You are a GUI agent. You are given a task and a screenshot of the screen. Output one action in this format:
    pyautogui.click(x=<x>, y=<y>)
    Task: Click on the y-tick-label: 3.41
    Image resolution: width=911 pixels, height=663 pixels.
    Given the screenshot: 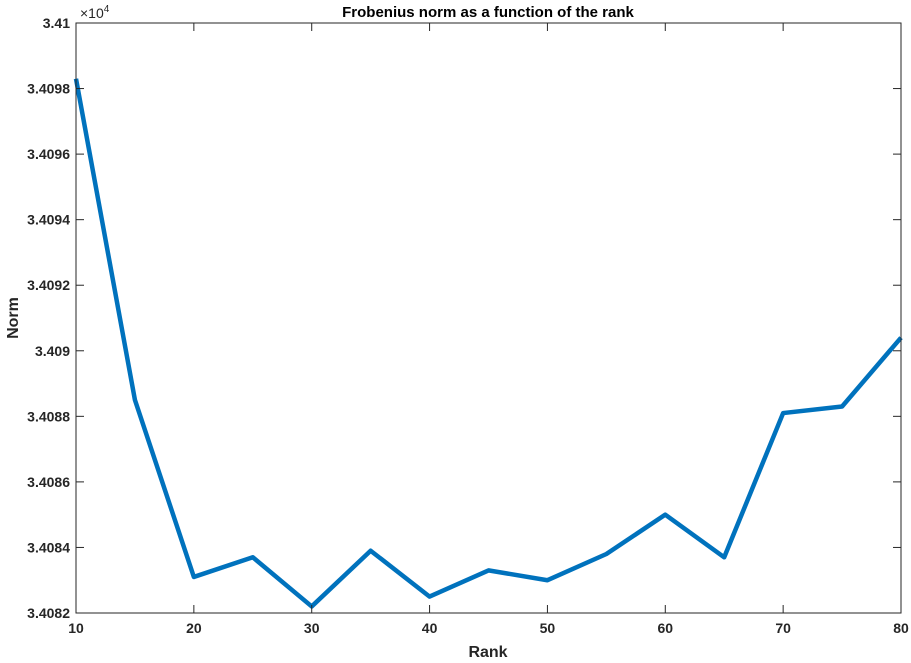 What is the action you would take?
    pyautogui.click(x=56, y=23)
    